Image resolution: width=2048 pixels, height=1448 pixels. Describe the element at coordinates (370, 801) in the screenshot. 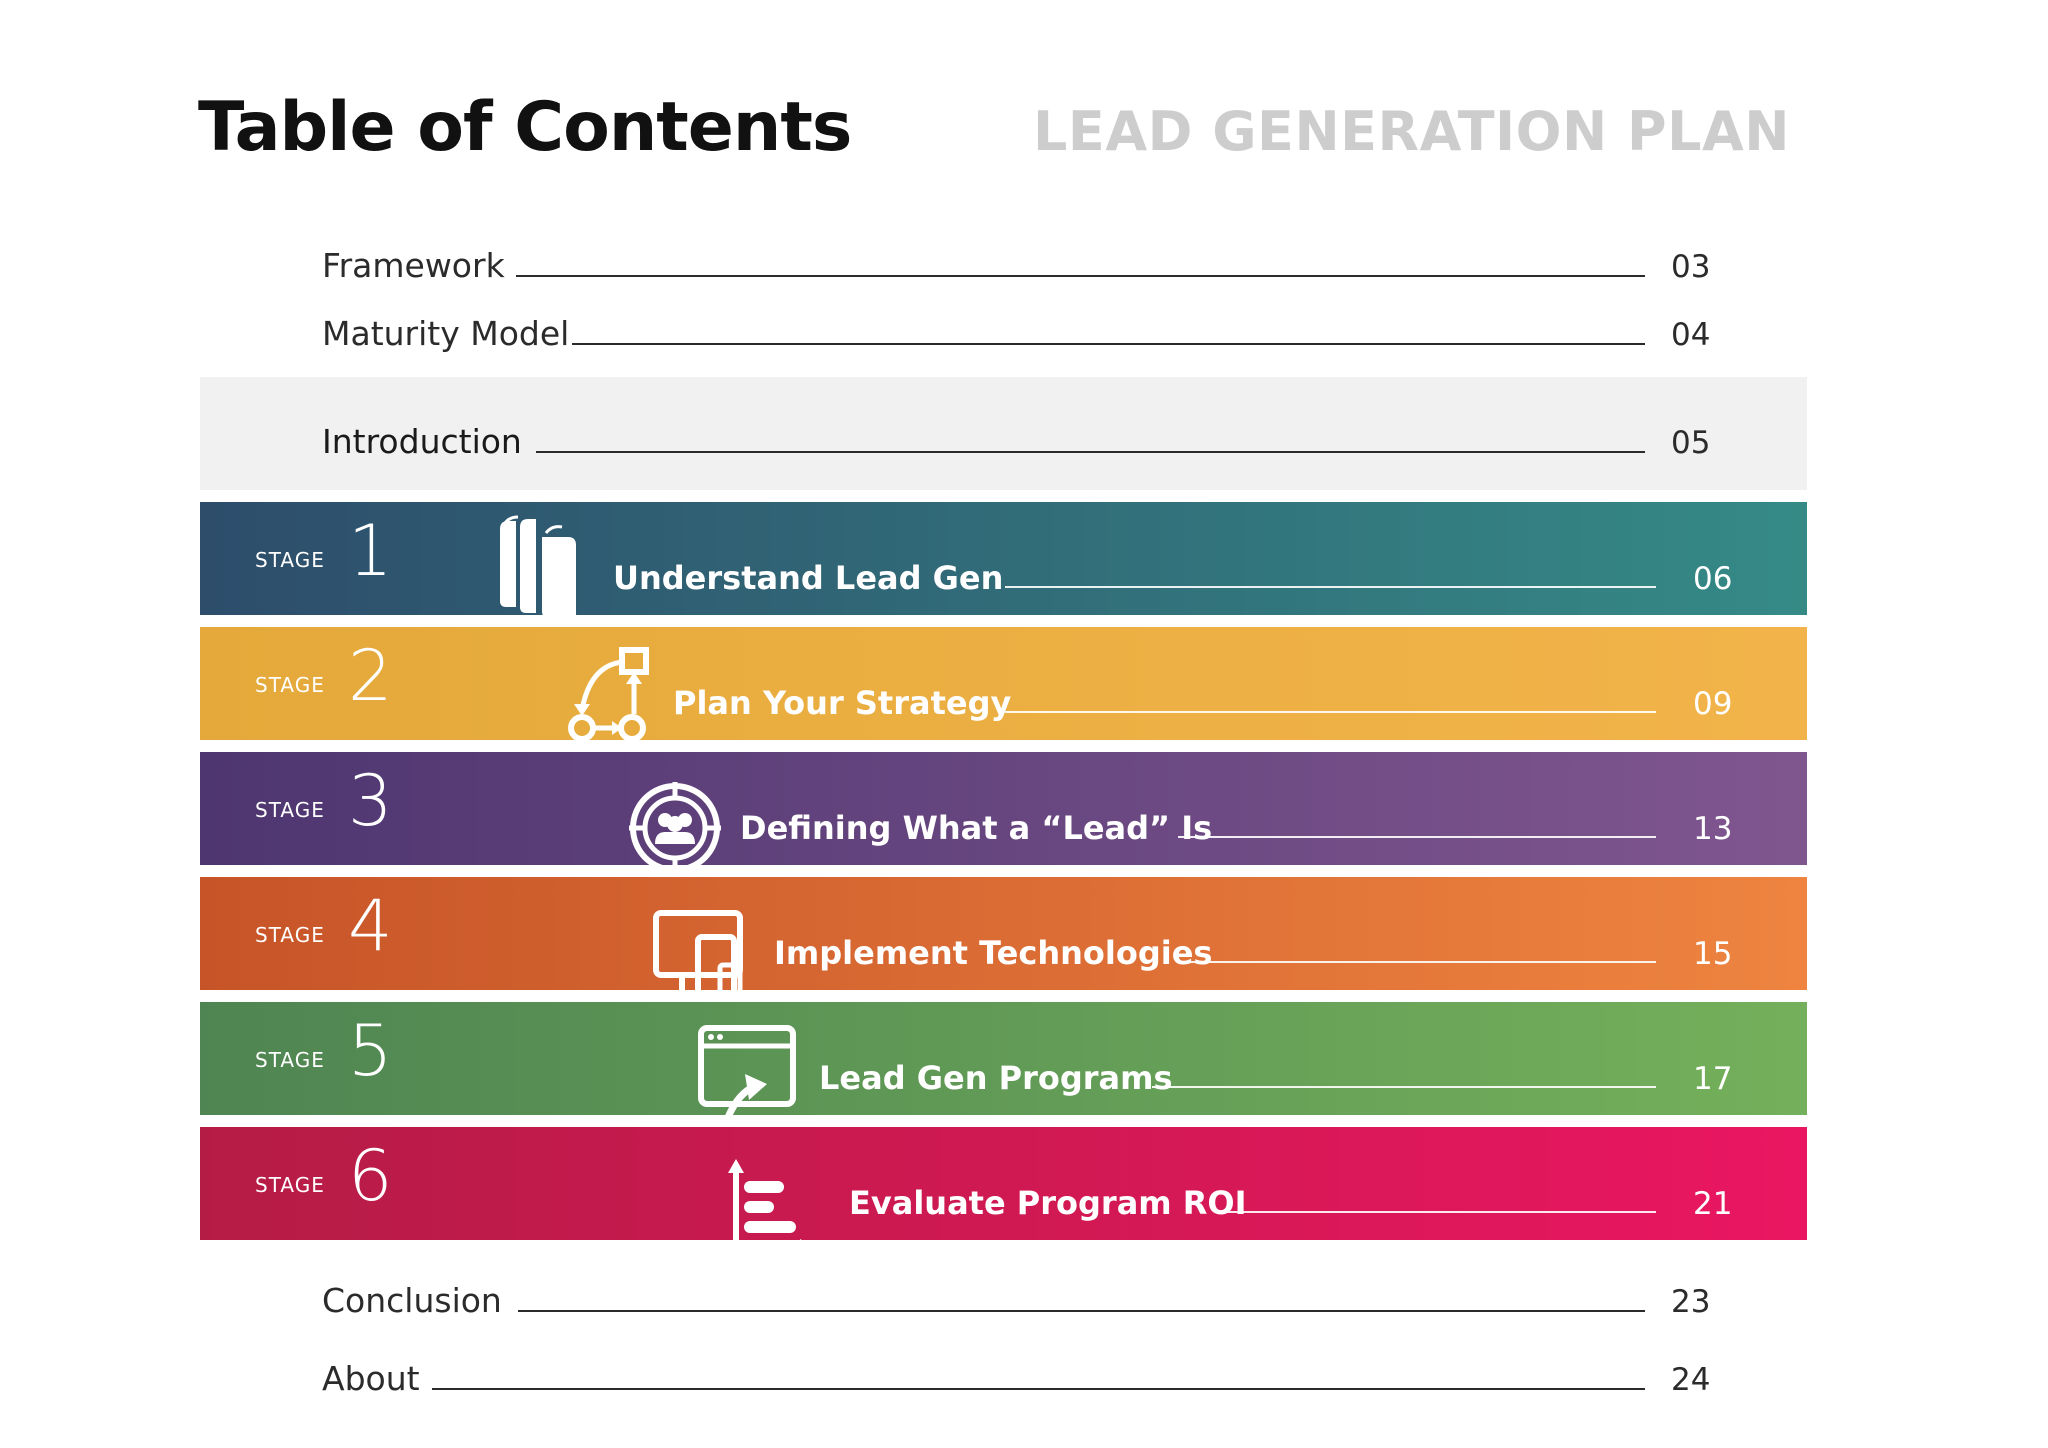

I see `stage-number: 3` at that location.